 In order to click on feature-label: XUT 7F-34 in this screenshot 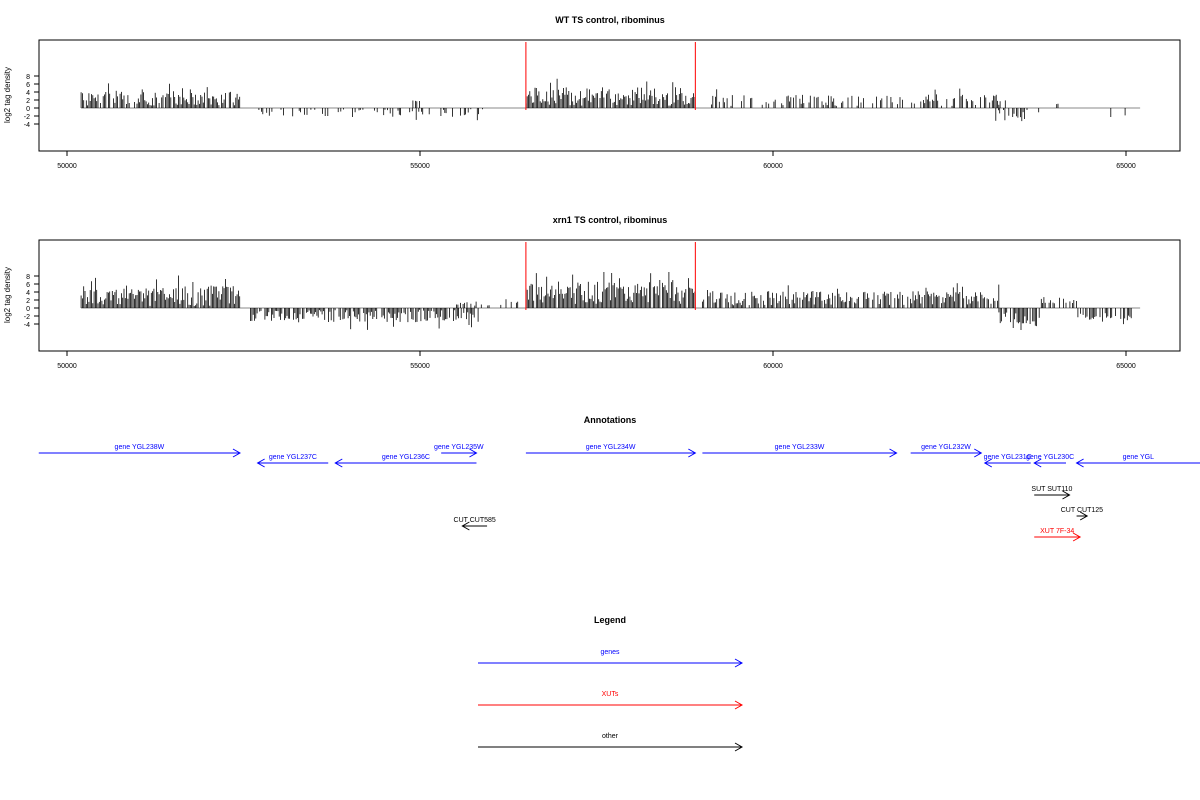, I will do `click(1057, 531)`.